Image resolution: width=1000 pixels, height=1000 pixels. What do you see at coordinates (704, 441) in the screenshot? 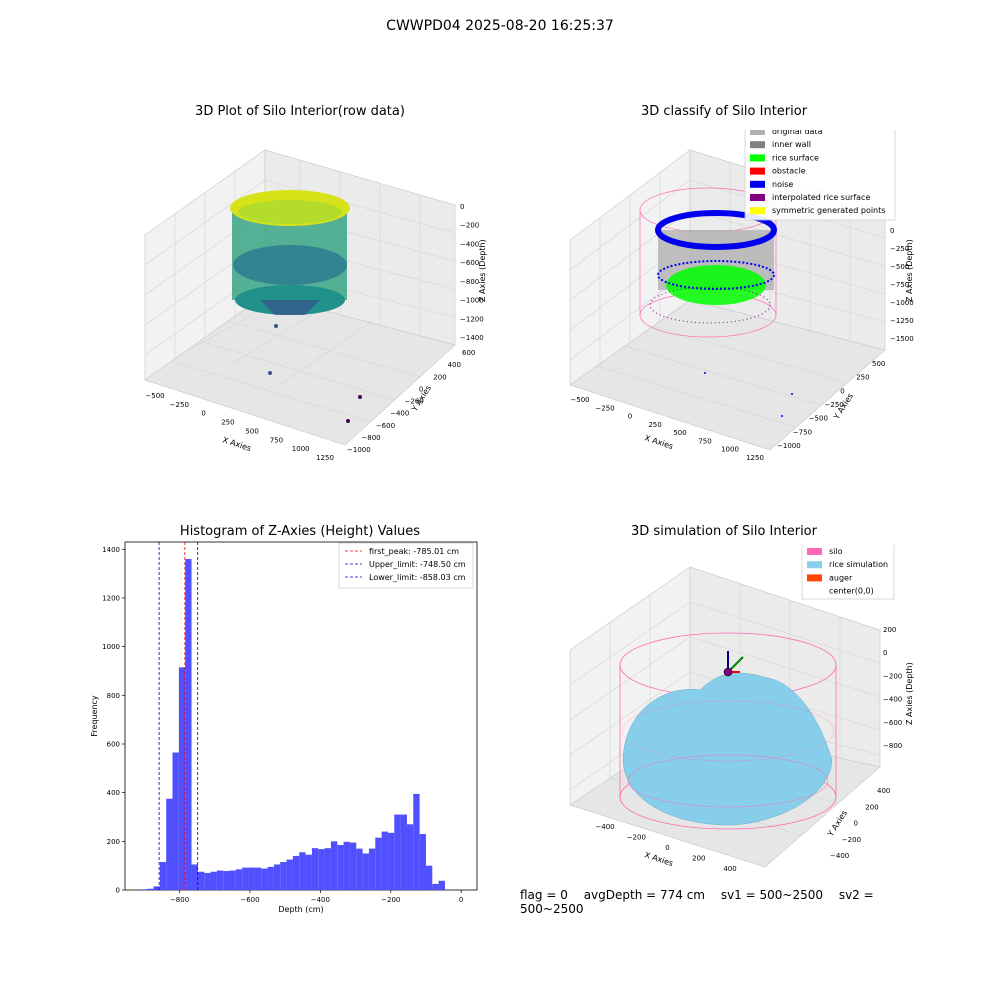
I see `plot2-x-tick-label: 750` at bounding box center [704, 441].